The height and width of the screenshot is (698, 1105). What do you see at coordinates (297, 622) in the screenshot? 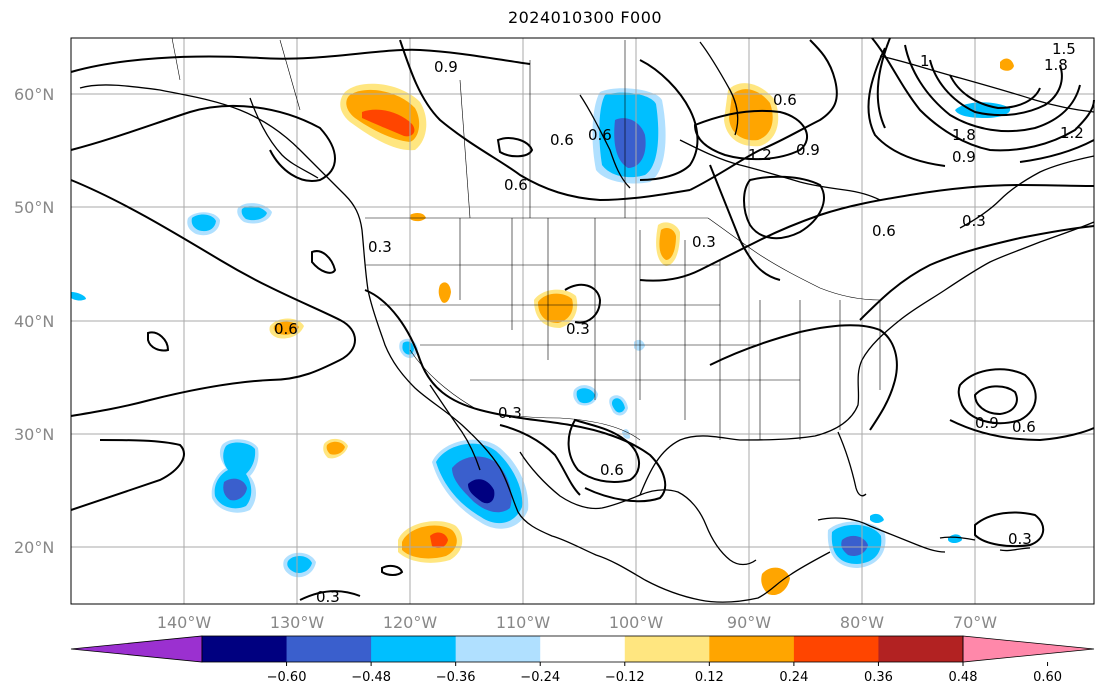
I see `lon-label: 130°W` at bounding box center [297, 622].